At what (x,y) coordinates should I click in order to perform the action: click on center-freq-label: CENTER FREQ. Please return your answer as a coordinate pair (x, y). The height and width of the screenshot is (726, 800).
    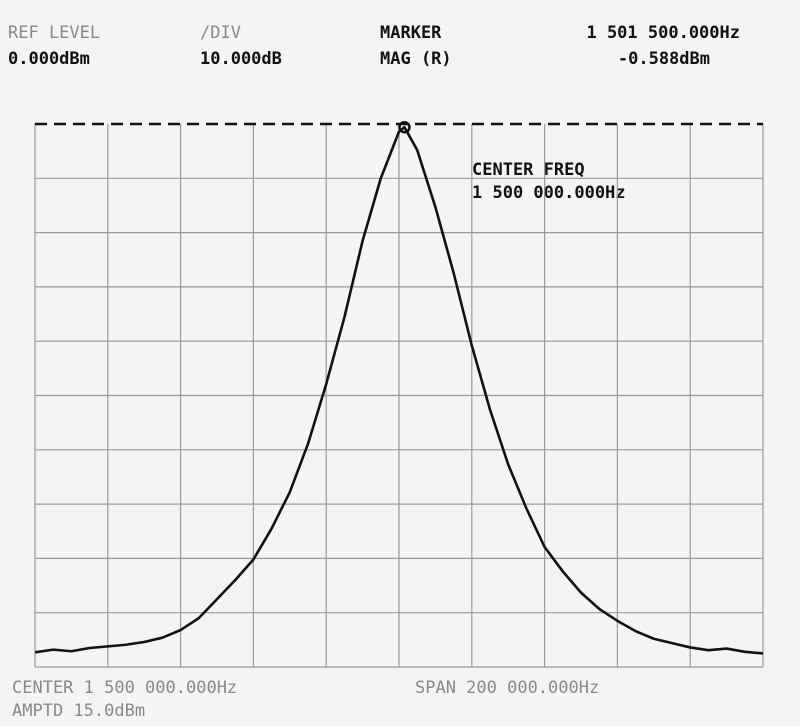
    Looking at the image, I should click on (528, 170).